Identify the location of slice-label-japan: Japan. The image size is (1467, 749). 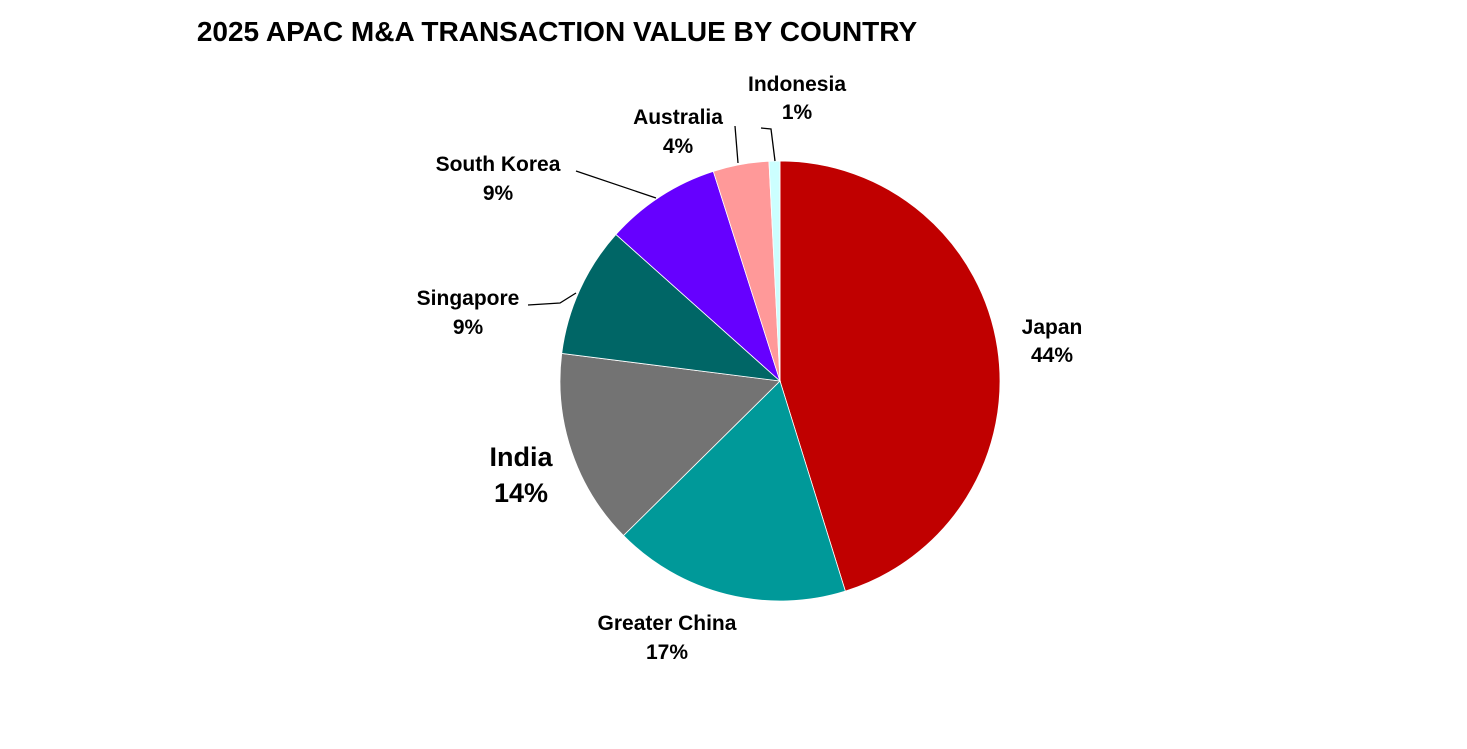
(1052, 327).